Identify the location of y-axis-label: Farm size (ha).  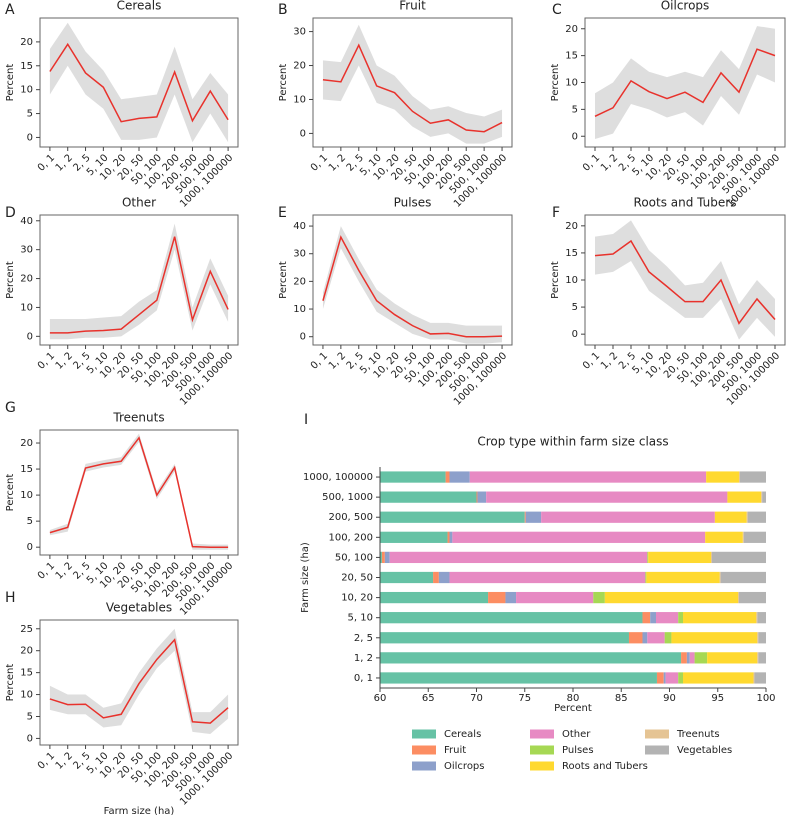
(305, 577).